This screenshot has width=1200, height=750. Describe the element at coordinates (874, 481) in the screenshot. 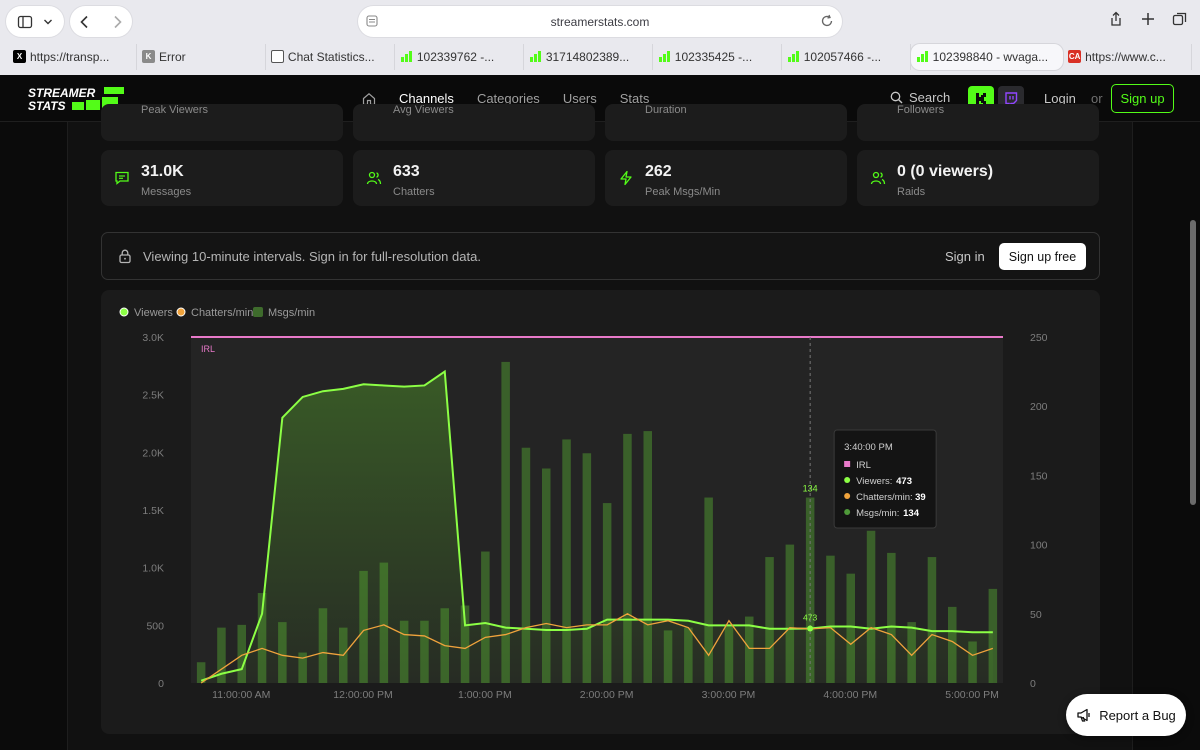

I see `tooltip-row-label: Viewers:` at that location.